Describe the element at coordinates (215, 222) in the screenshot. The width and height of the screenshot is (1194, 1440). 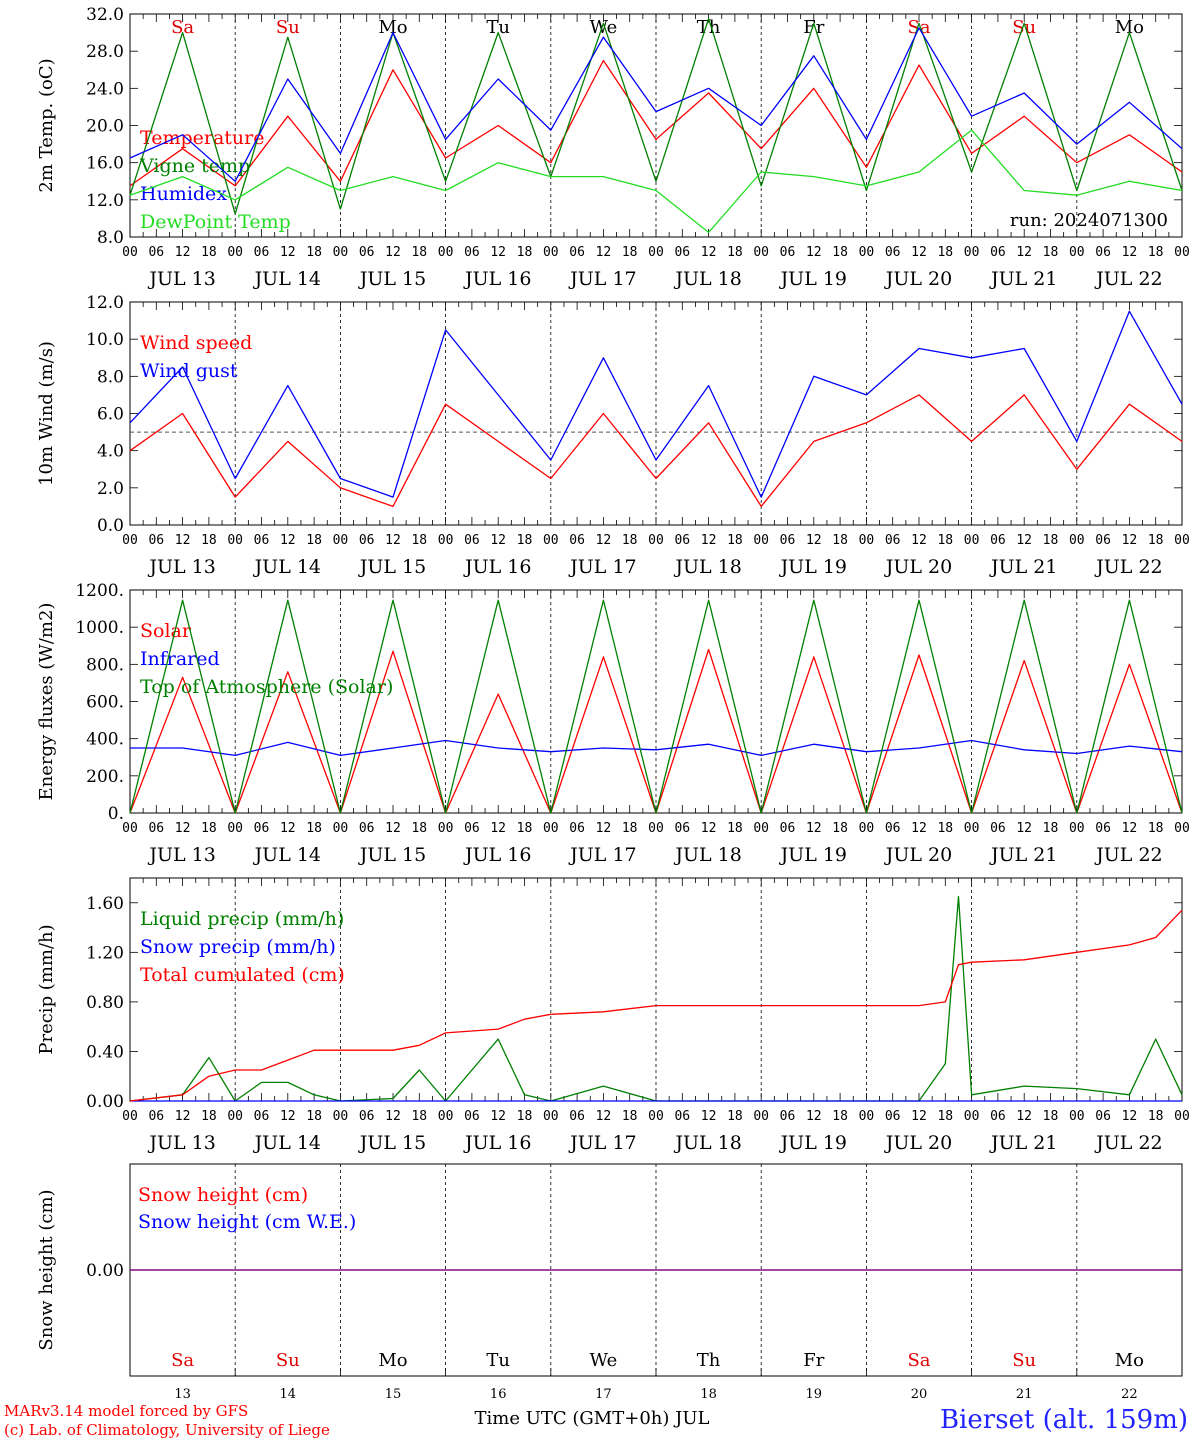
I see `legend-entry: DewPoint Temp` at that location.